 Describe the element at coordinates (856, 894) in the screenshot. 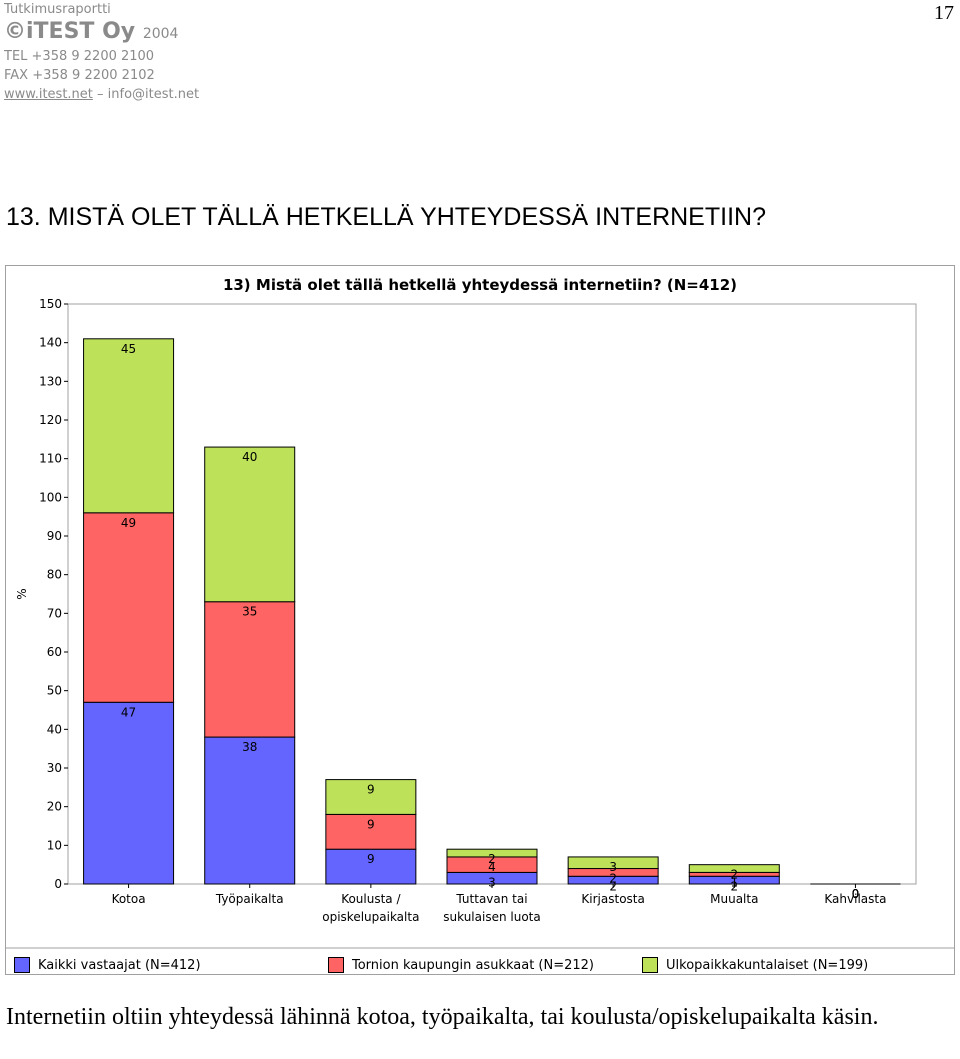

I see `data-label: 0` at that location.